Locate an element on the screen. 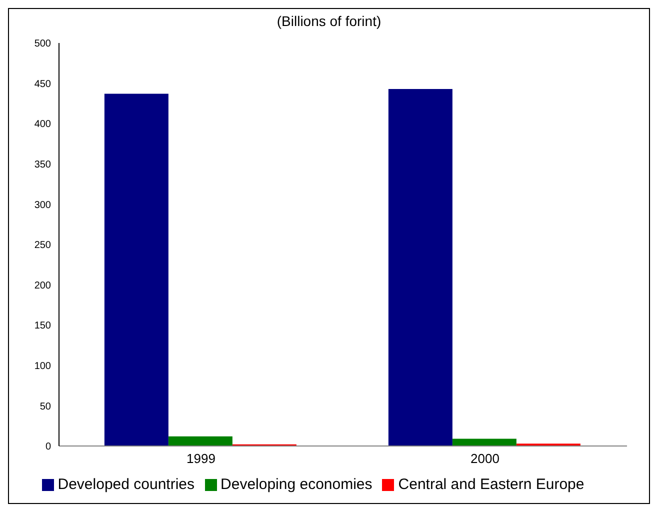 Image resolution: width=656 pixels, height=511 pixels. y-tick-label: 50 is located at coordinates (46, 406).